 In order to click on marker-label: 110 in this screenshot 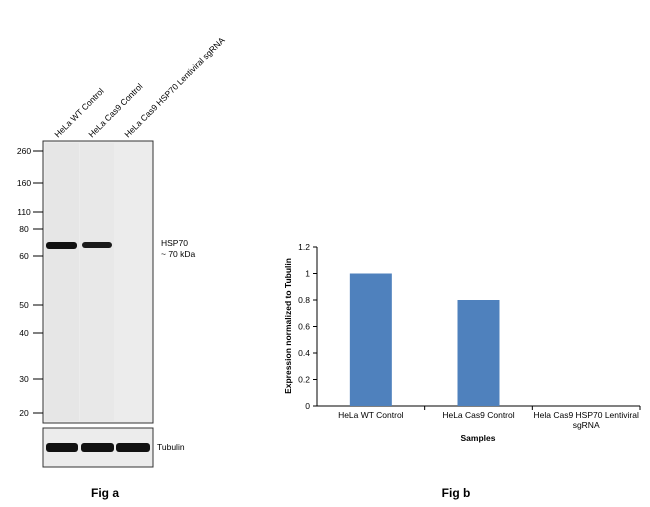, I will do `click(24, 212)`.